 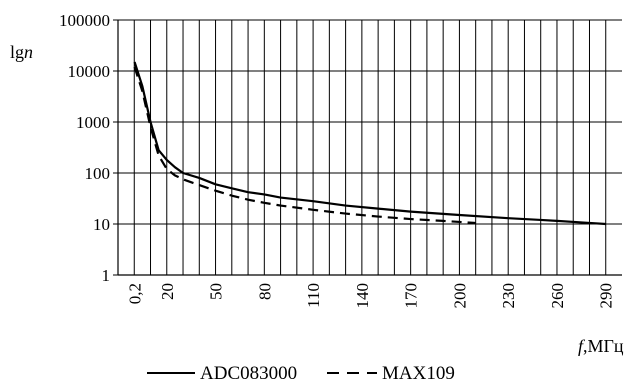 What do you see at coordinates (606, 296) in the screenshot?
I see `x-tick-label: 290` at bounding box center [606, 296].